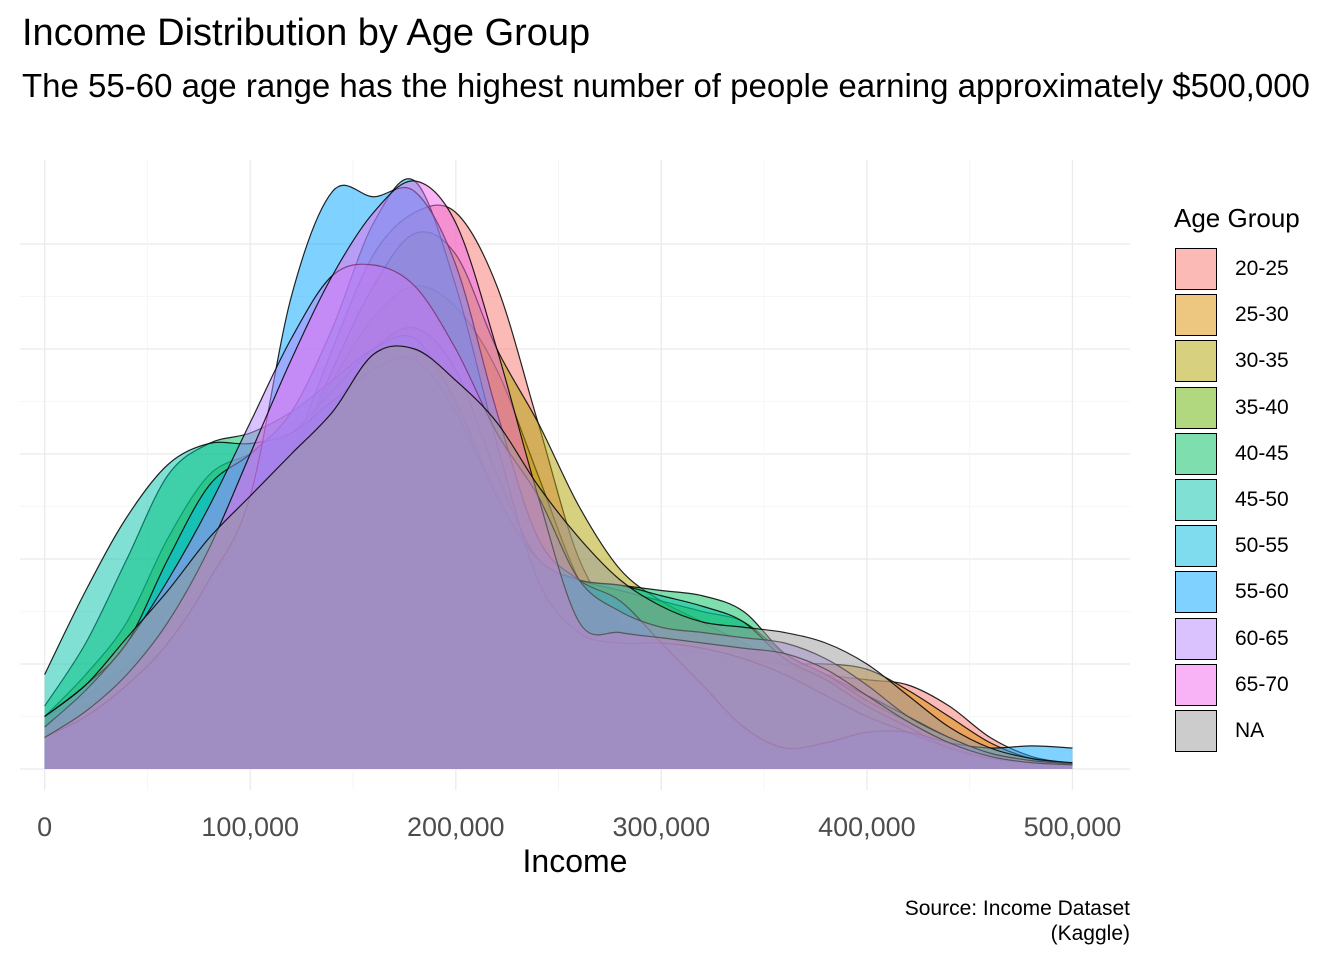 The image size is (1344, 960). I want to click on legend-item: 25-30, so click(1255, 316).